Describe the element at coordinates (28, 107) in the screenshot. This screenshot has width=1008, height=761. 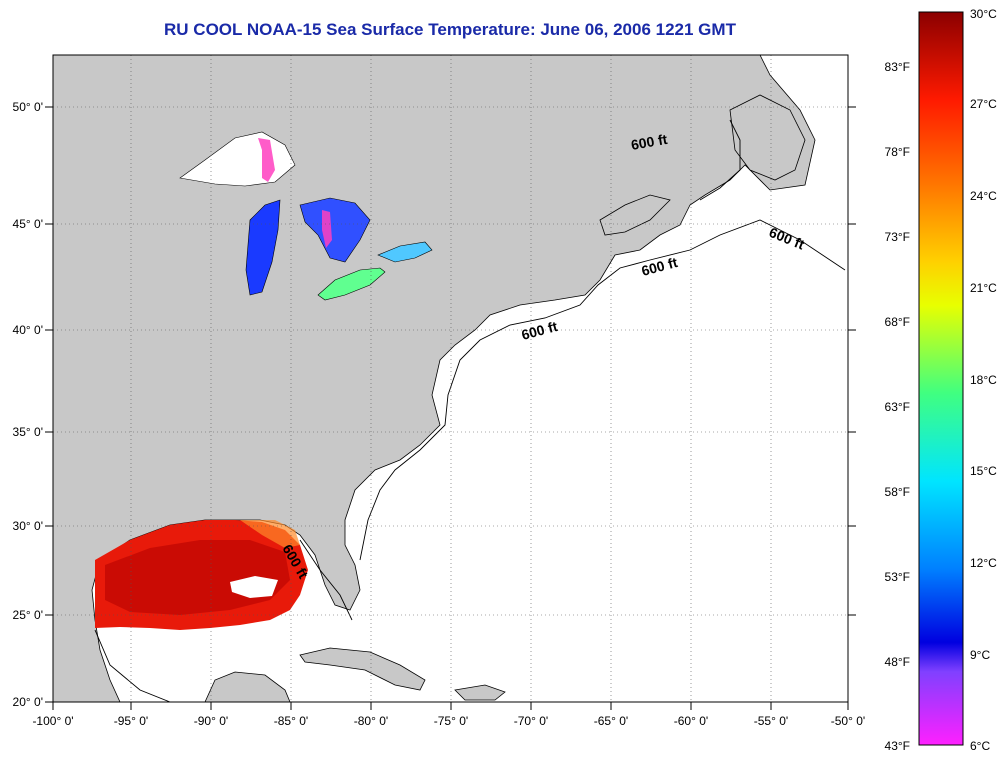
I see `lat-tick-label: 50° 0'` at that location.